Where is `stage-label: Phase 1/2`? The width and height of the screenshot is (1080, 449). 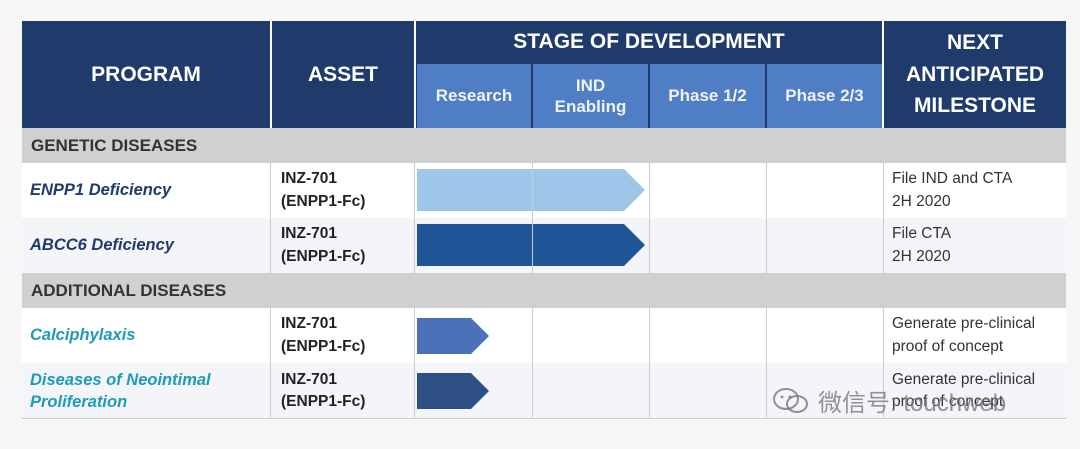 stage-label: Phase 1/2 is located at coordinates (707, 96).